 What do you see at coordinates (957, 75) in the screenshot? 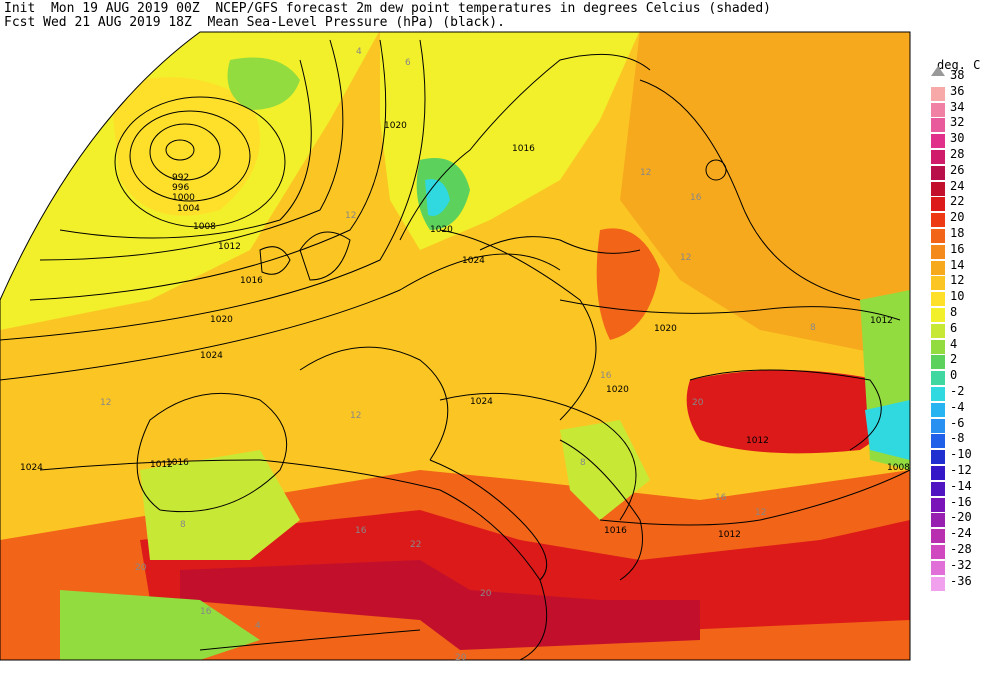
I see `colorbar-label: 38` at bounding box center [957, 75].